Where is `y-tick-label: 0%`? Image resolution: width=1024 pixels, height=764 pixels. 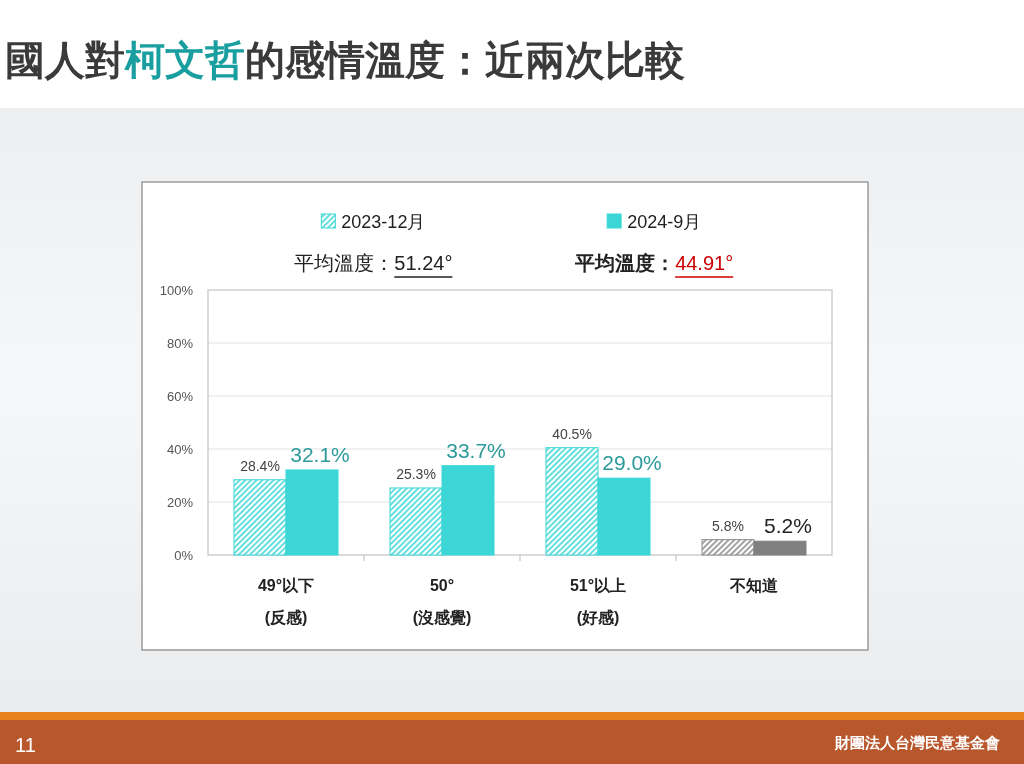
y-tick-label: 0% is located at coordinates (183, 555).